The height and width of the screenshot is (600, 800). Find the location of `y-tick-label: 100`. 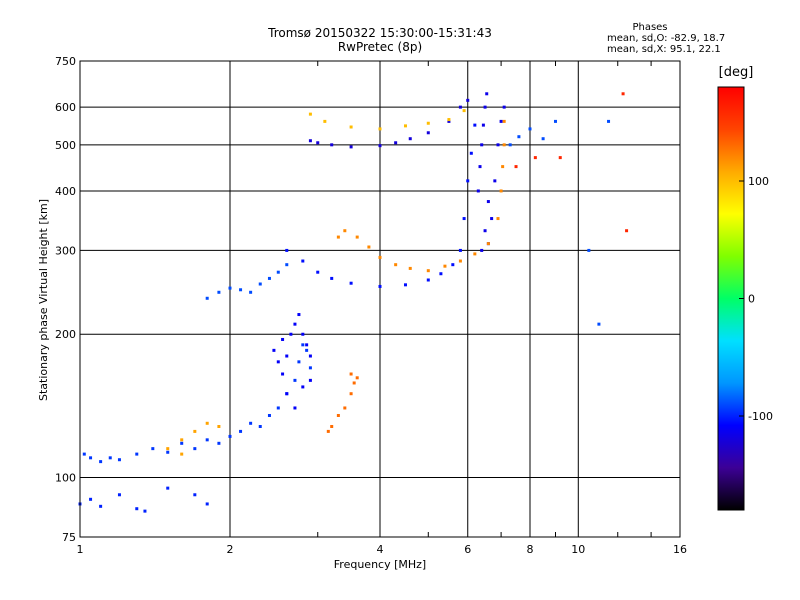

y-tick-label: 100 is located at coordinates (65, 478).